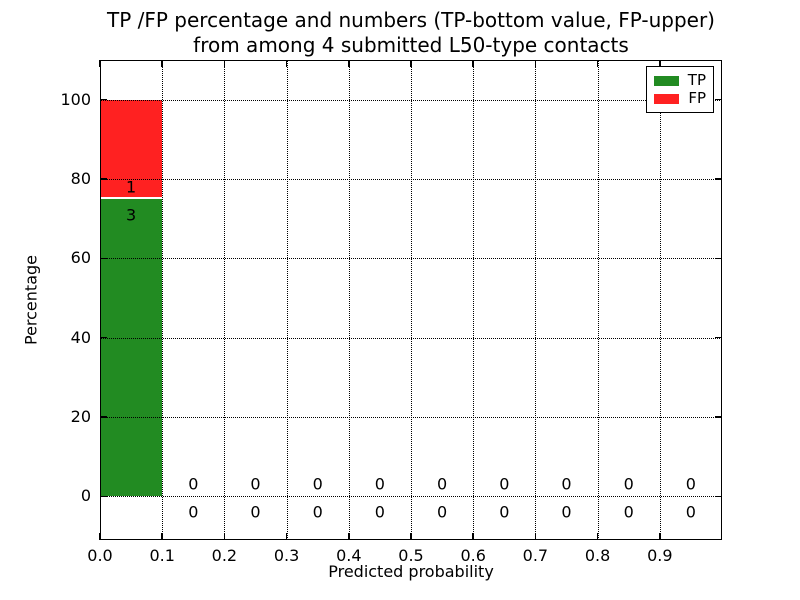 This screenshot has height=600, width=800. I want to click on y-tick-label: 80, so click(80, 178).